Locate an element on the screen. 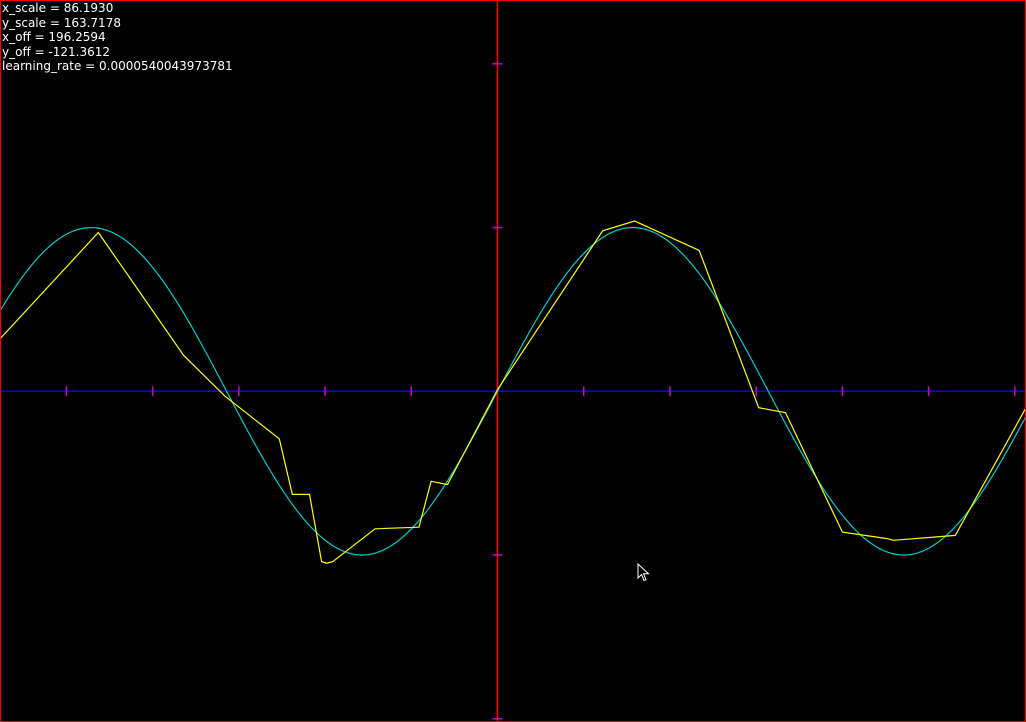 The image size is (1026, 722). x-ticks is located at coordinates (540, 391).